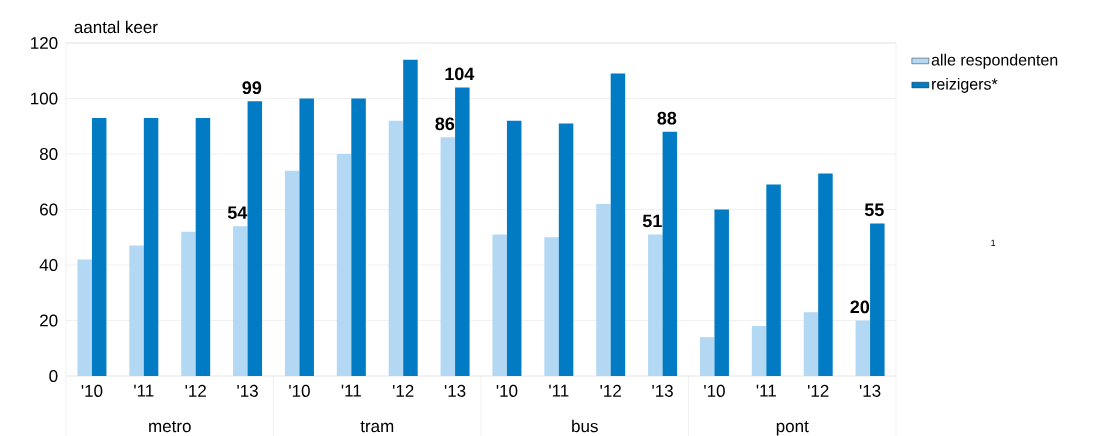 The image size is (1095, 436). What do you see at coordinates (965, 85) in the screenshot?
I see `legend-label: reizigers*` at bounding box center [965, 85].